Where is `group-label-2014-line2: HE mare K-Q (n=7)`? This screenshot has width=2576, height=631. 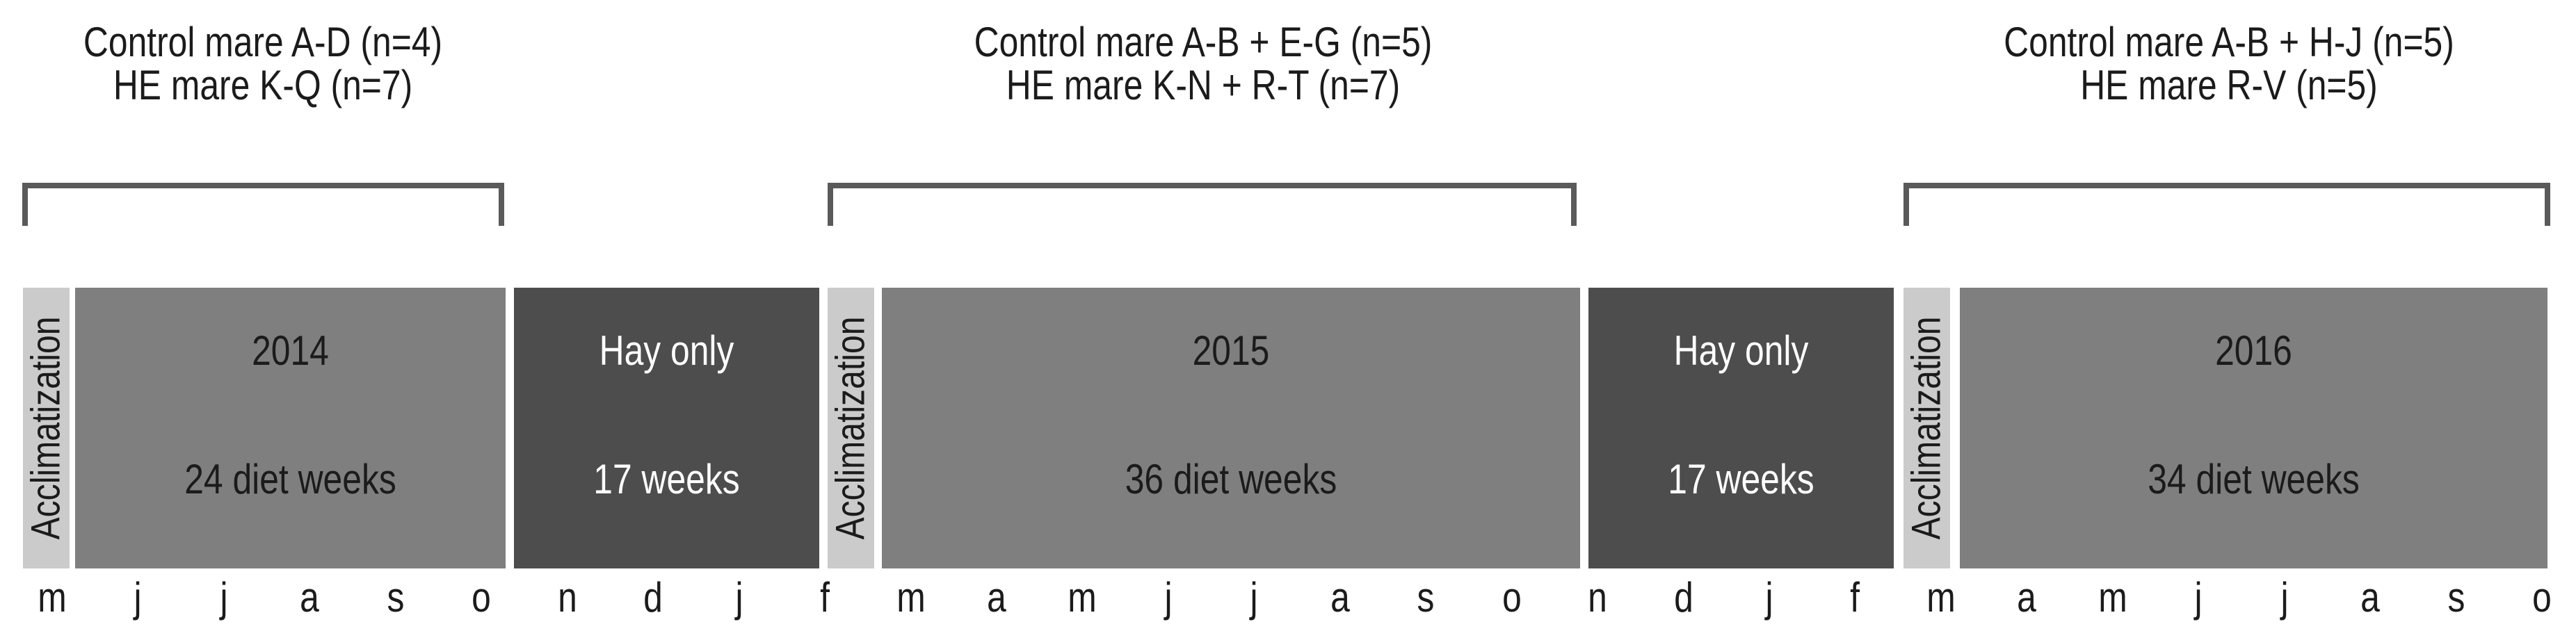
group-label-2014-line2: HE mare K-Q (n=7) is located at coordinates (263, 85).